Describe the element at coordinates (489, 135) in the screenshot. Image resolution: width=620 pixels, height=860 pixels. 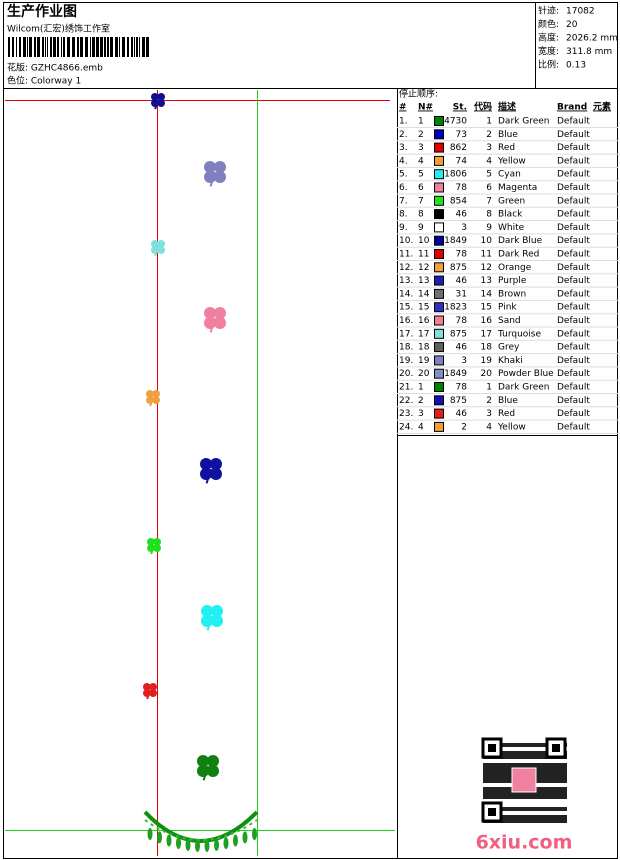
I see `code: 2` at that location.